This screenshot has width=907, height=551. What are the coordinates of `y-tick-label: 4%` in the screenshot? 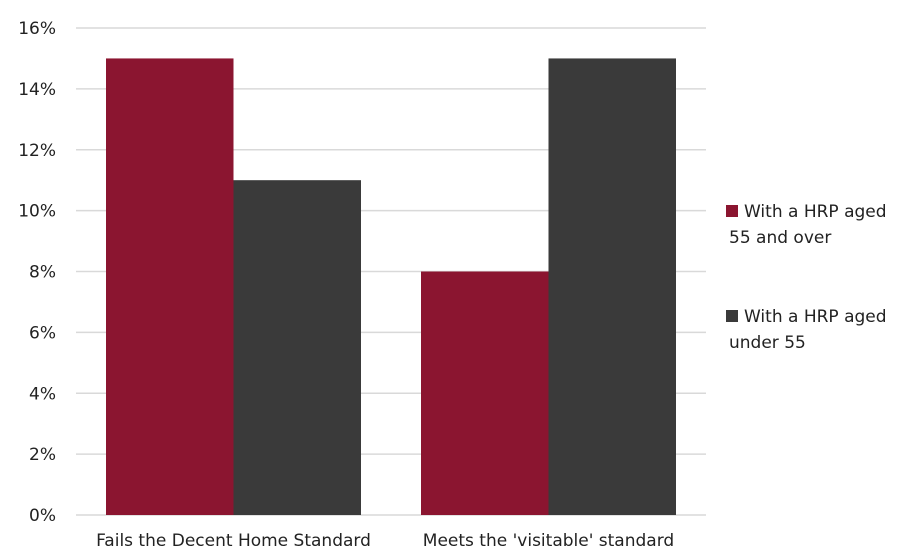 It's located at (42, 394).